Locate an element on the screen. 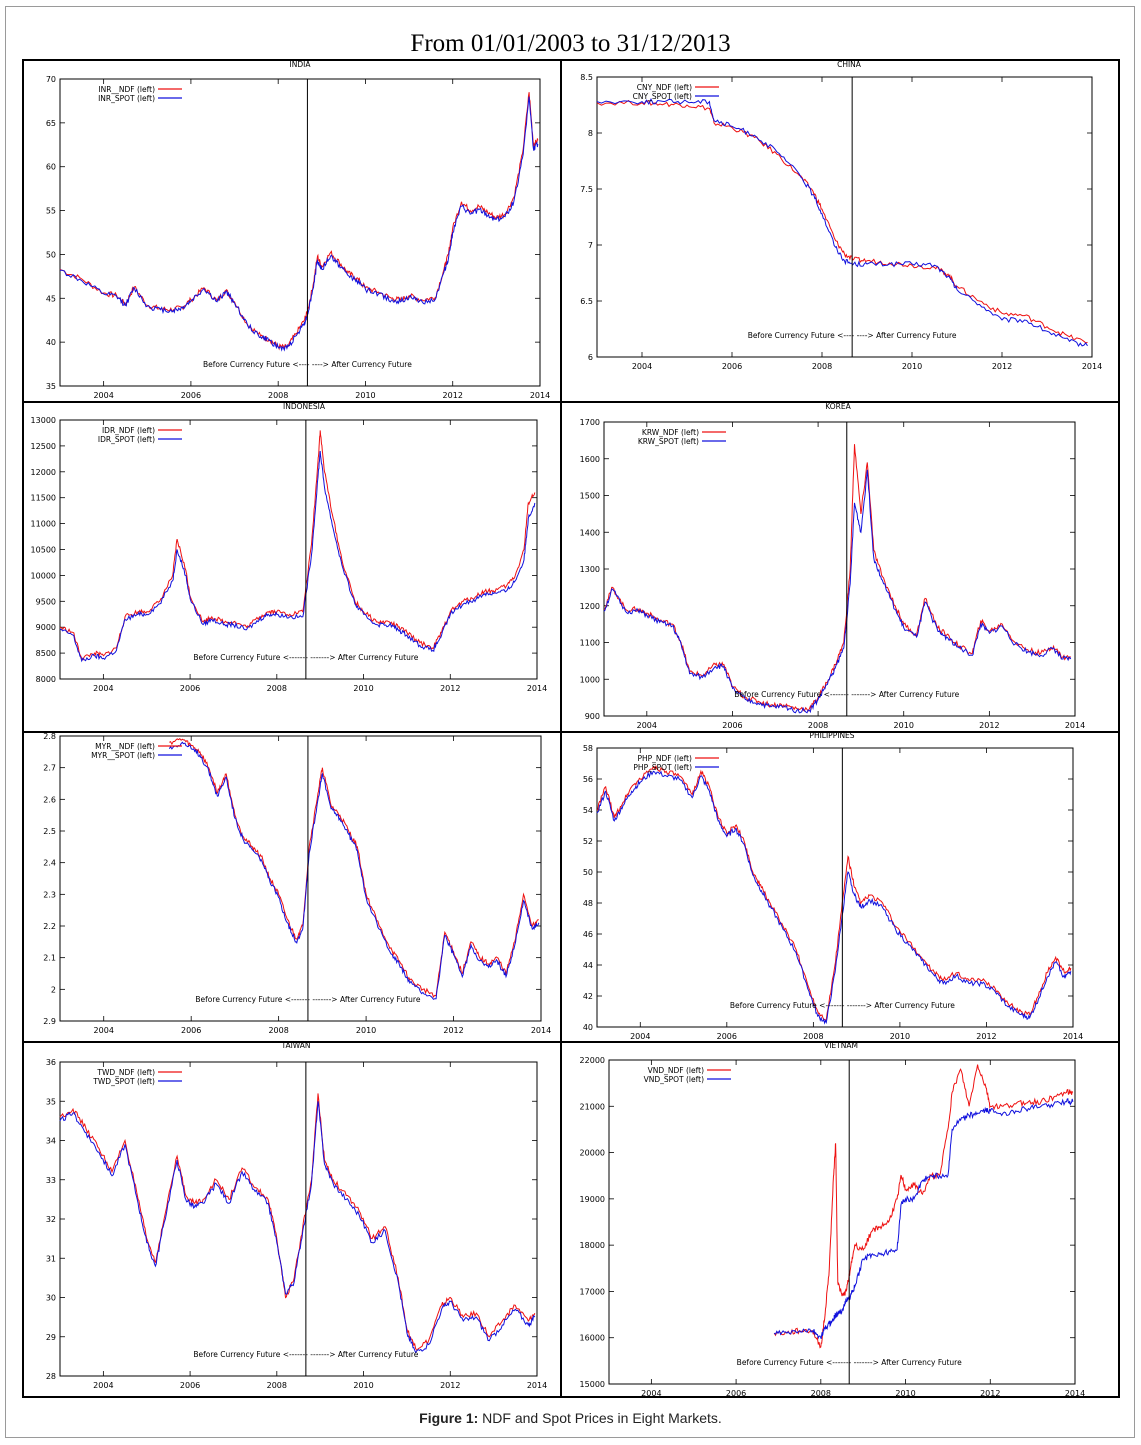 This screenshot has height=1445, width=1141. y-tick-label: 46 is located at coordinates (588, 934).